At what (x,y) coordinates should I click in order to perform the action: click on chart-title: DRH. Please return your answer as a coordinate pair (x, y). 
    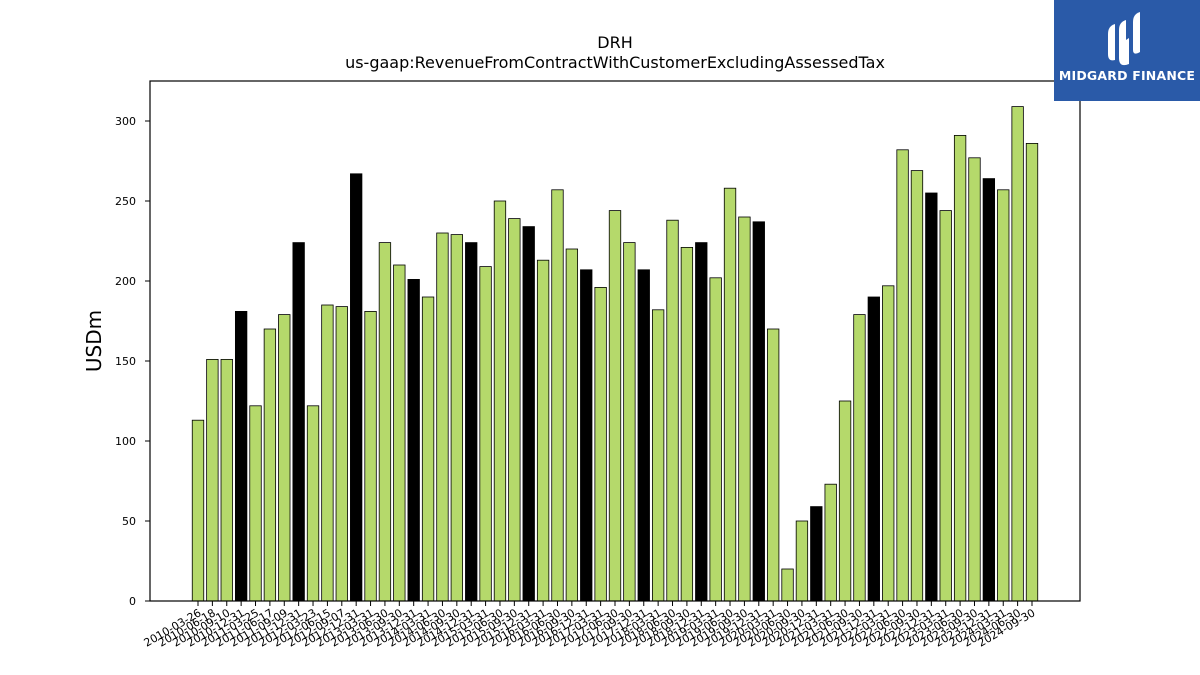
    Looking at the image, I should click on (614, 42).